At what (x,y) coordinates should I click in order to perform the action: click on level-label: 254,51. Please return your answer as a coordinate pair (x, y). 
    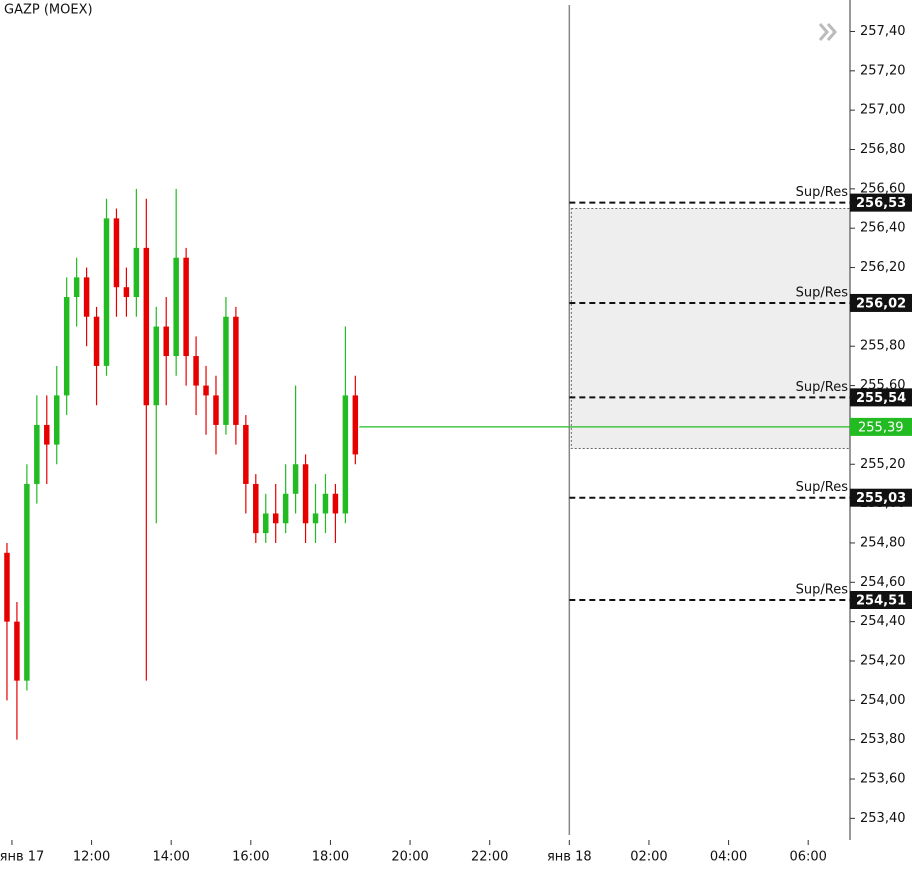
    Looking at the image, I should click on (881, 601).